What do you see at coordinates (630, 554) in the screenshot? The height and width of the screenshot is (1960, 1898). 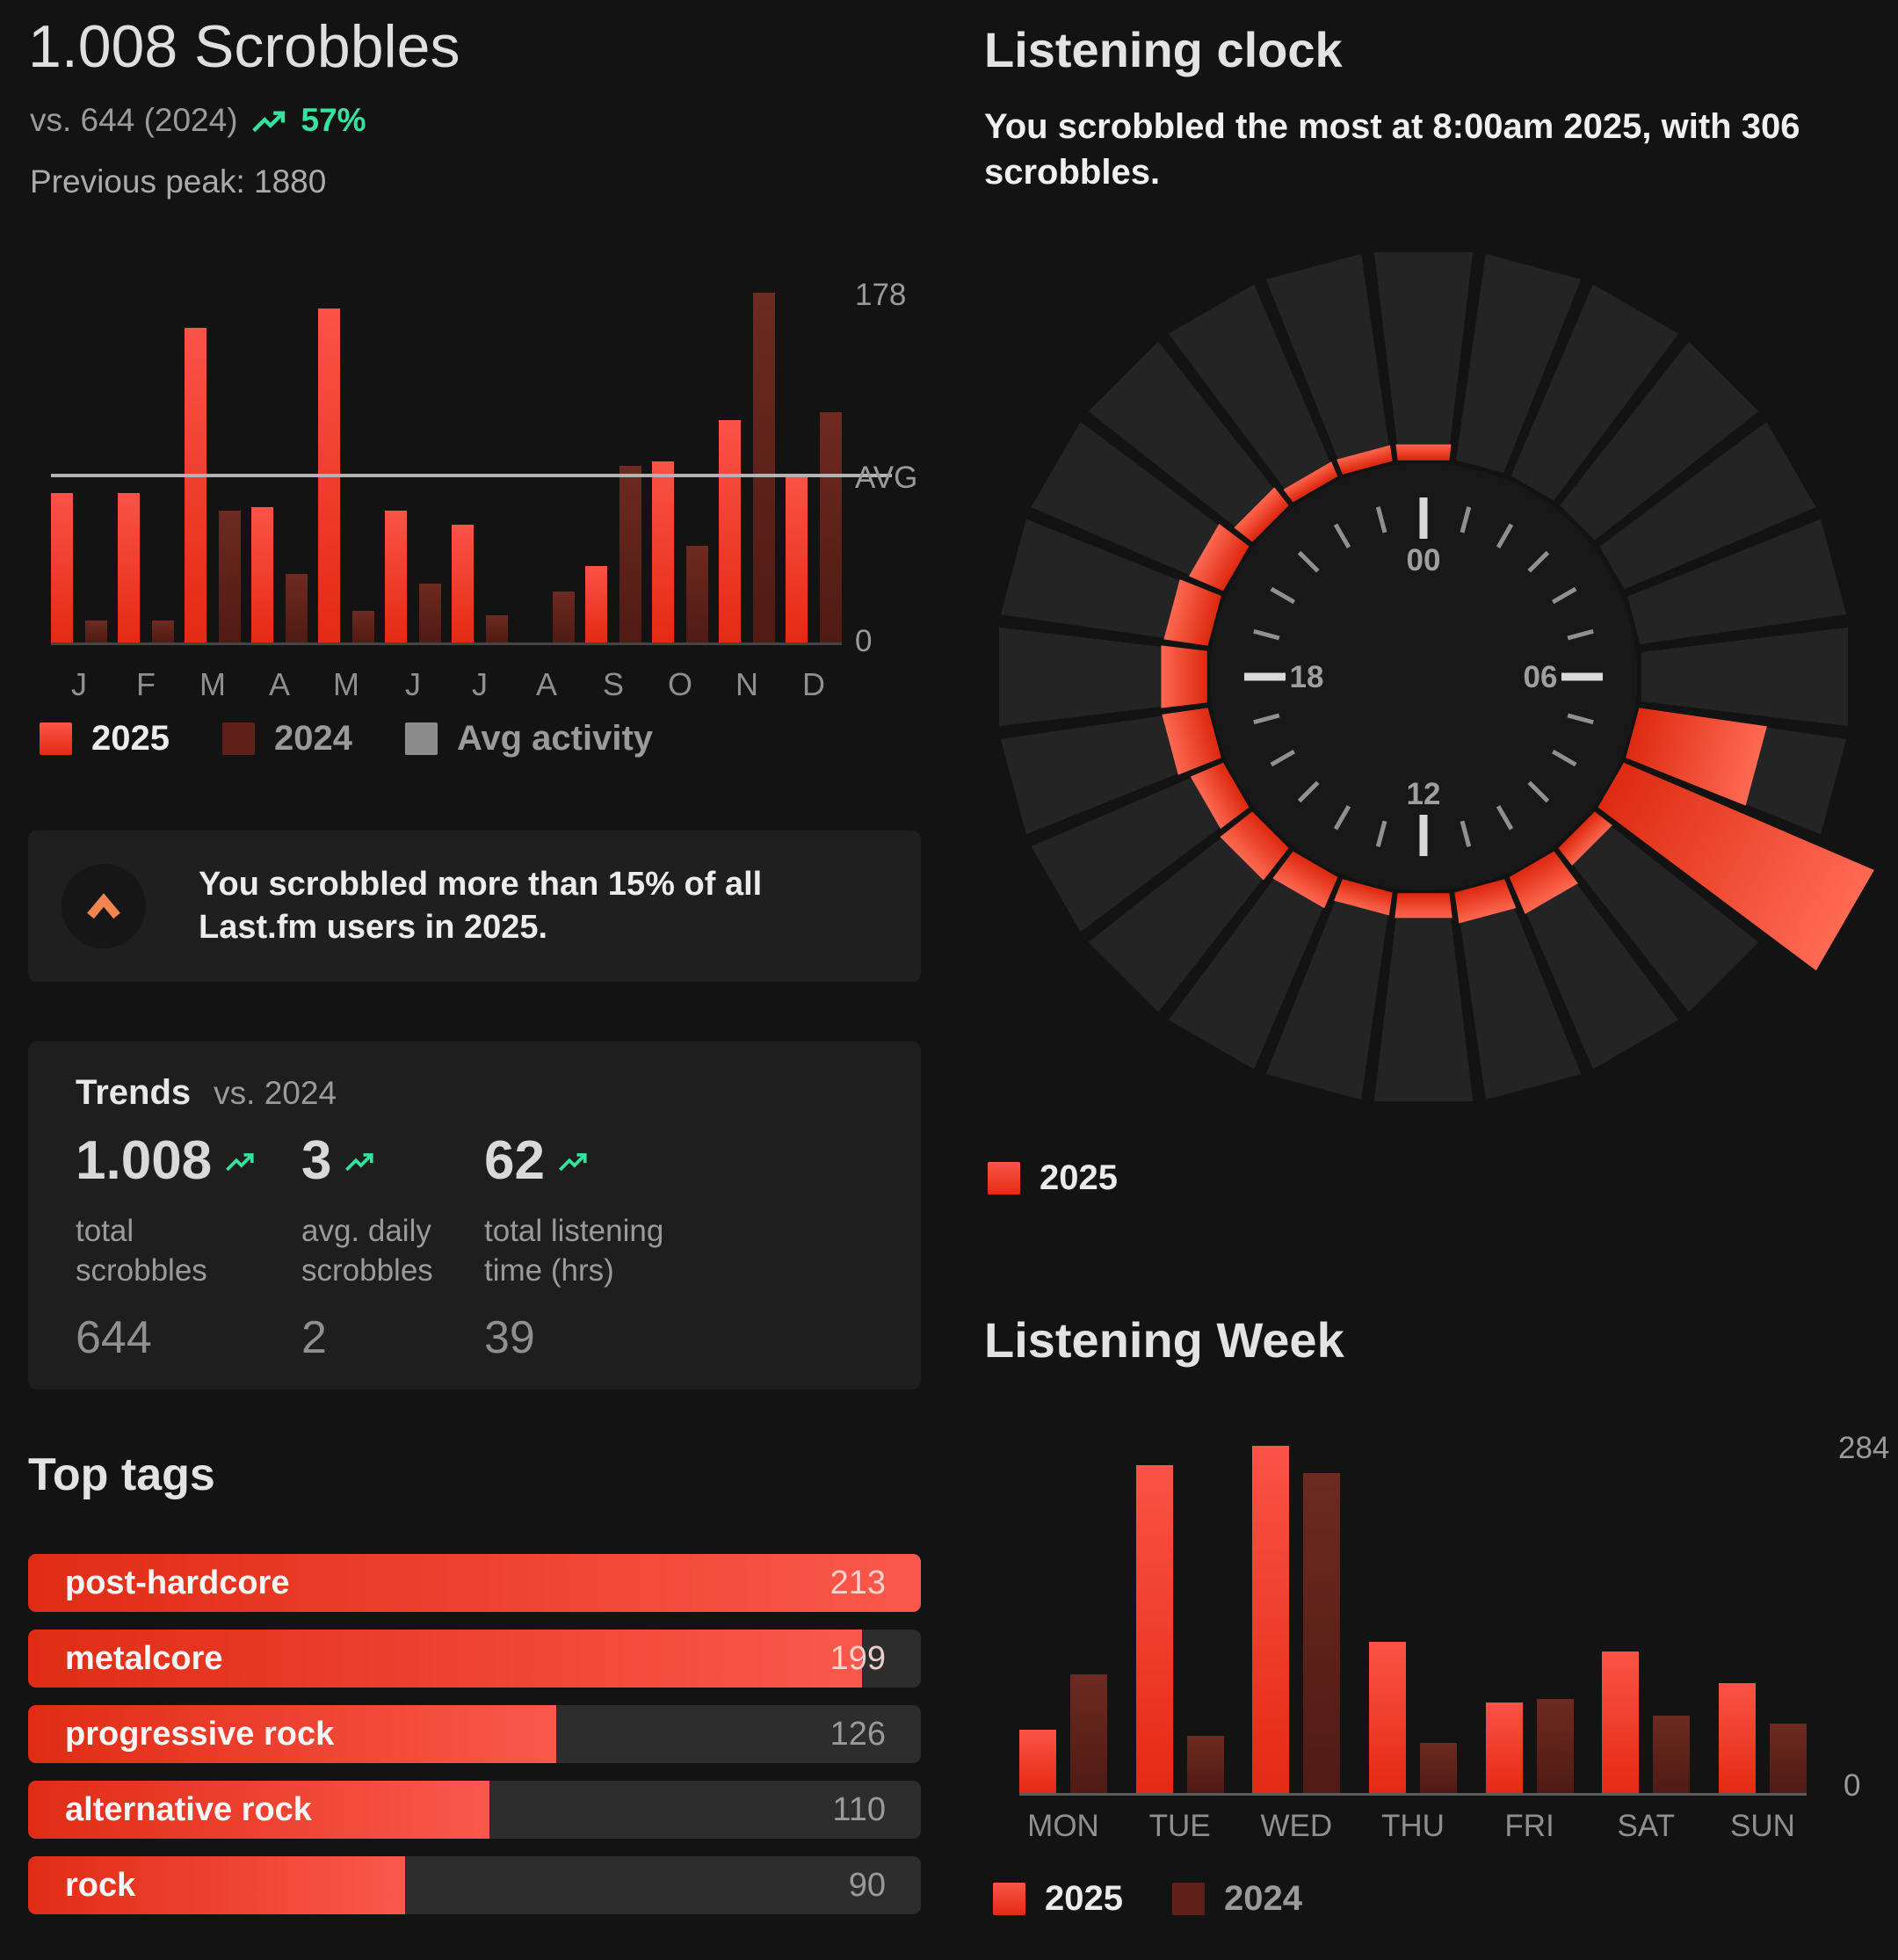 I see `bar-2024-S` at bounding box center [630, 554].